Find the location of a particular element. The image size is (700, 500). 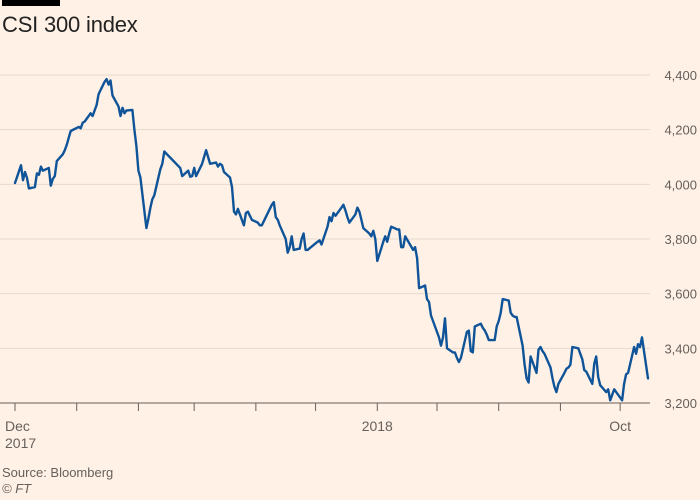

x-tick-label-year: 2017 is located at coordinates (20, 443).